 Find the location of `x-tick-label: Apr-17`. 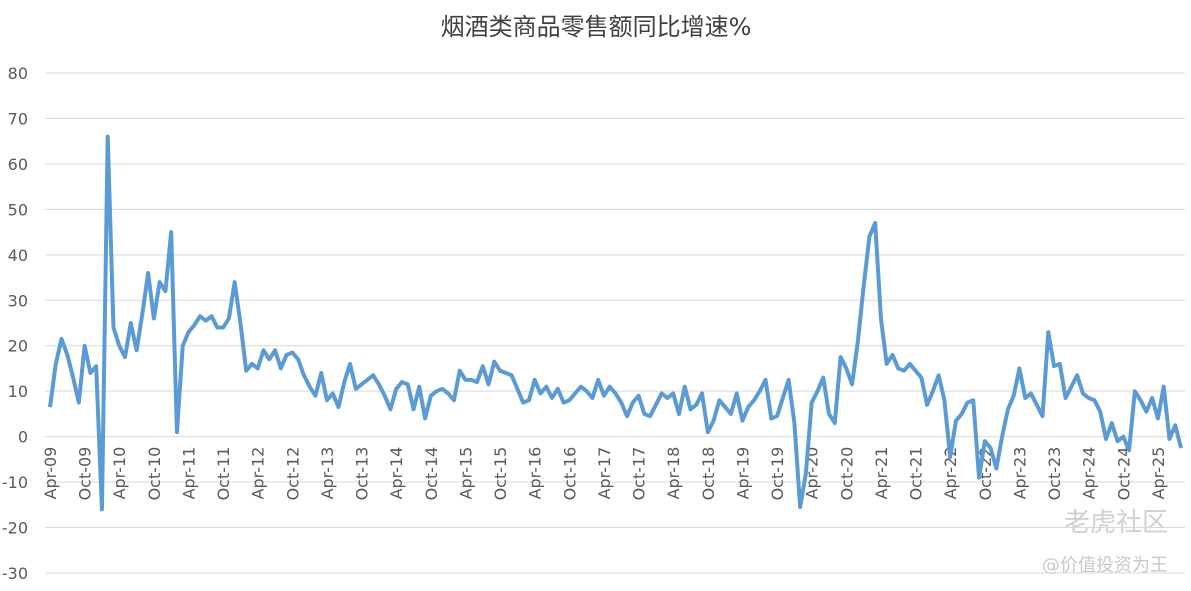

x-tick-label: Apr-17 is located at coordinates (604, 473).